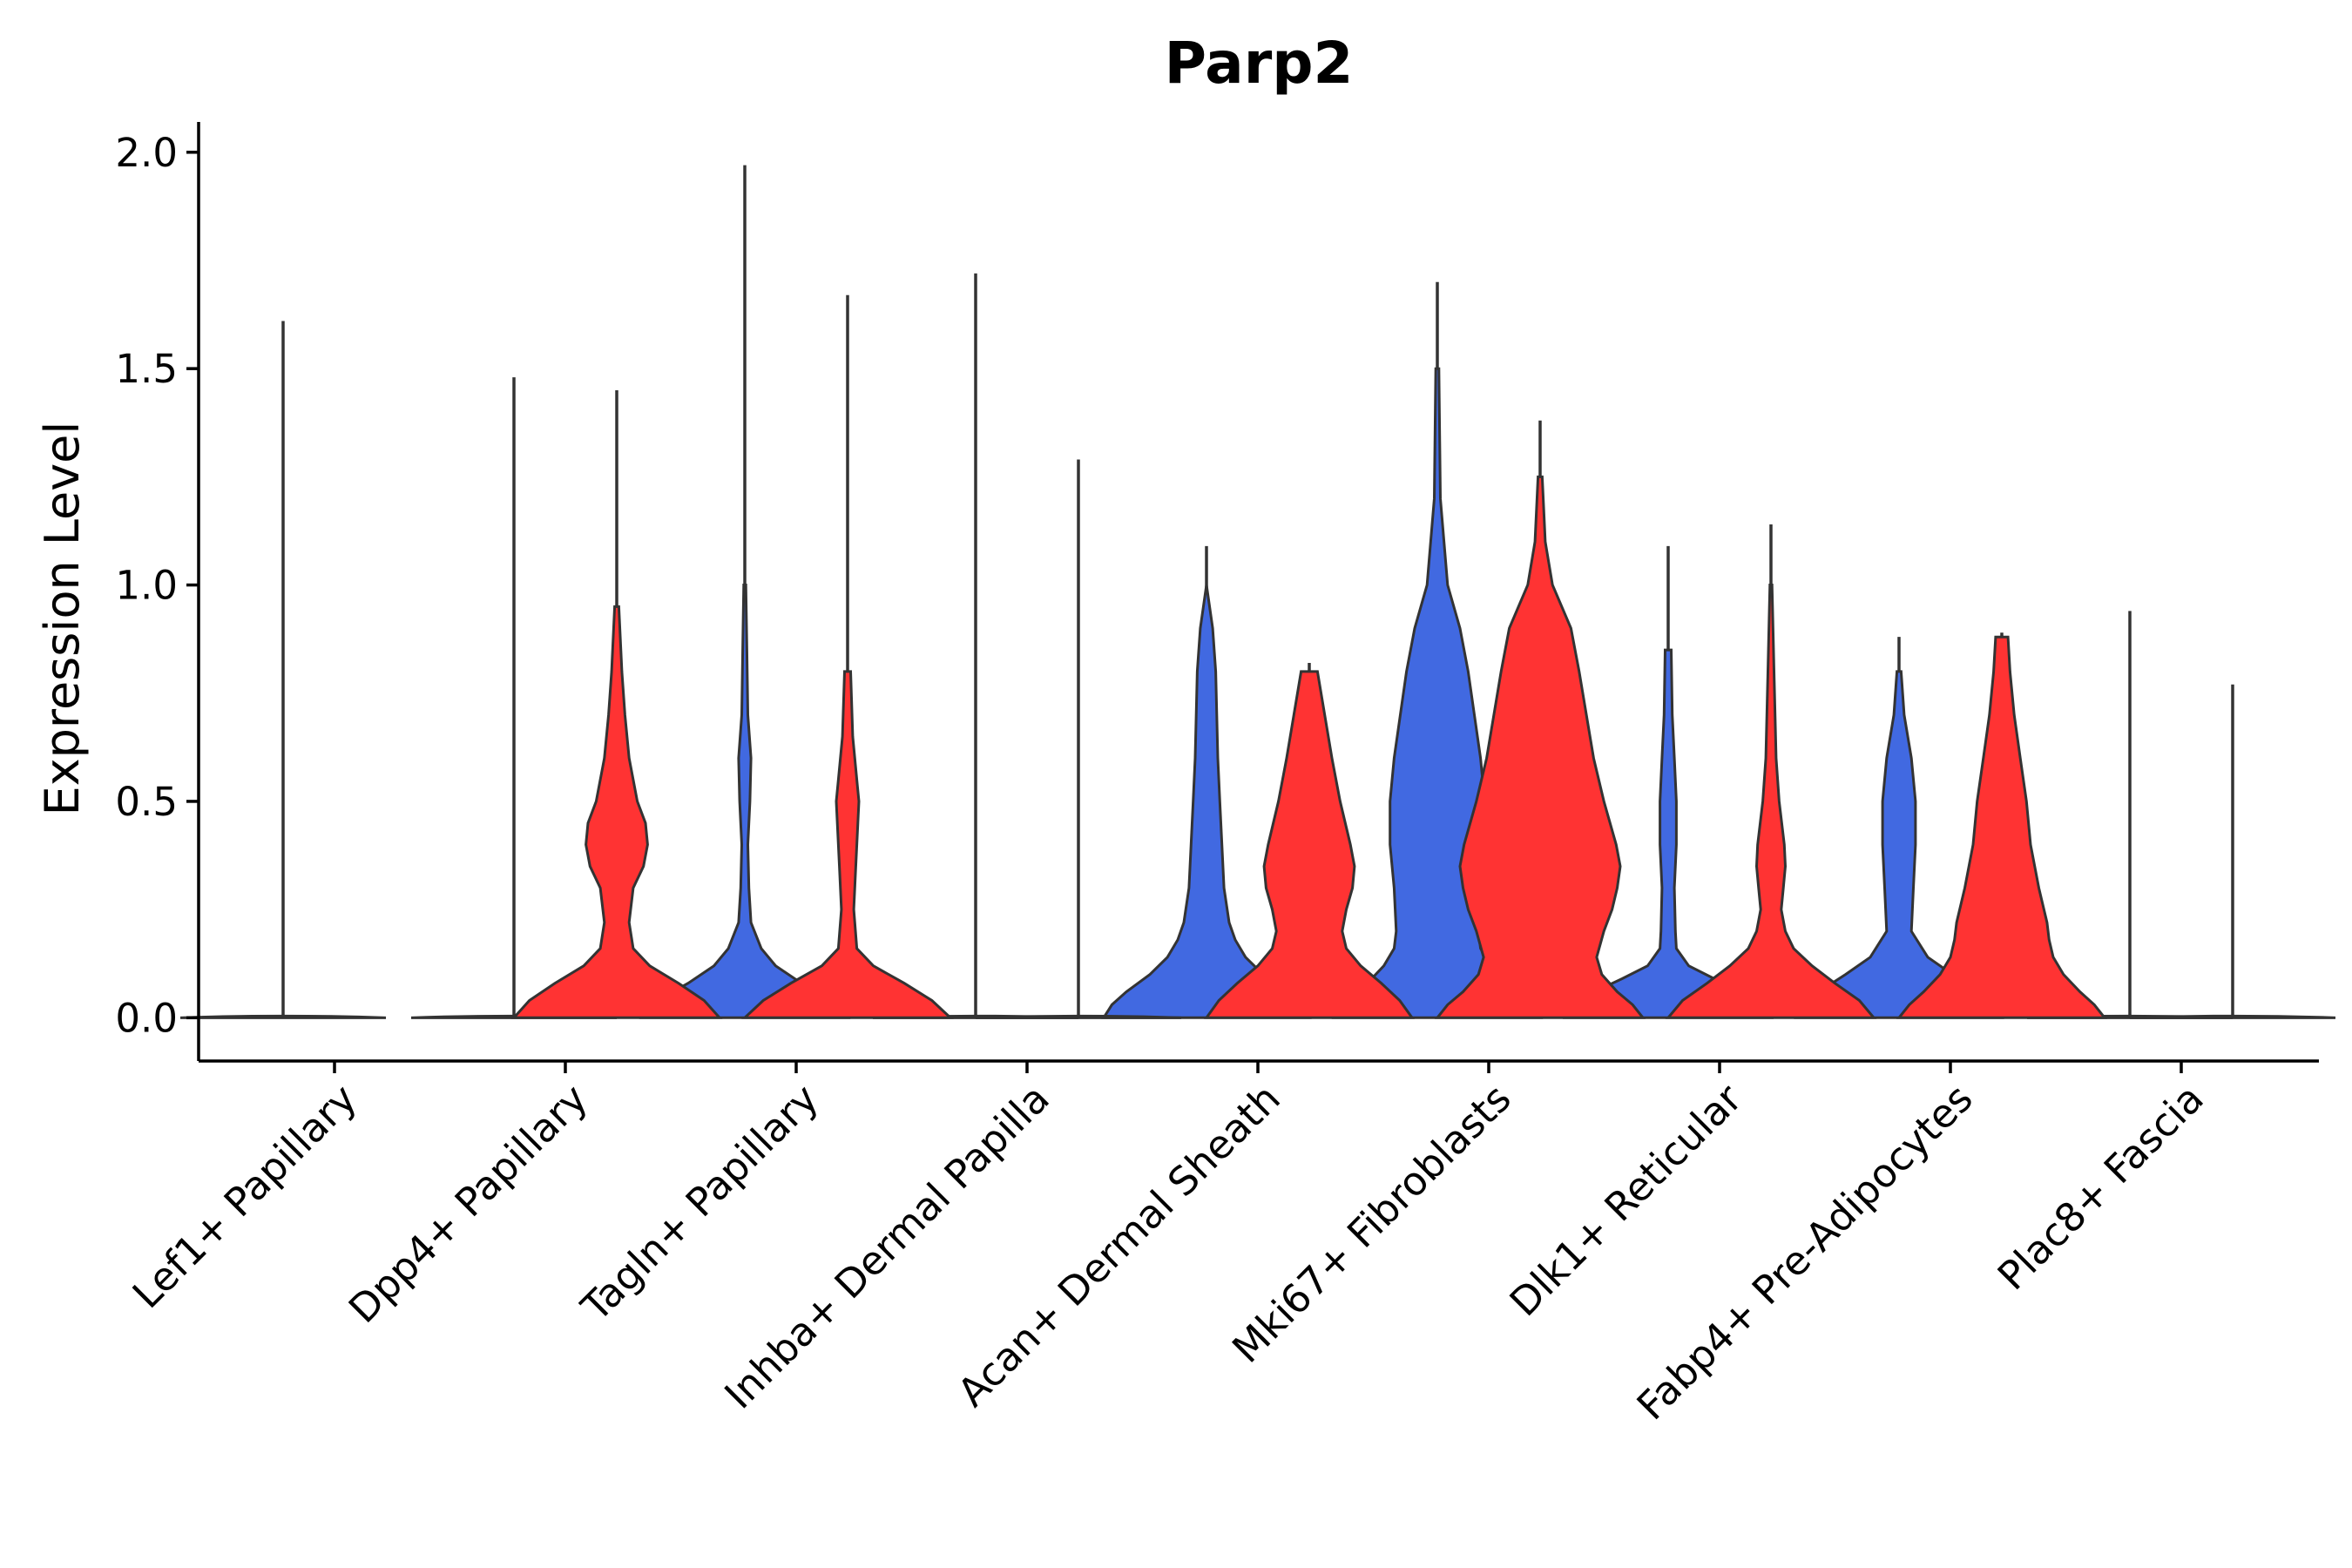 This screenshot has height=1568, width=2352. Describe the element at coordinates (245, 1196) in the screenshot. I see `x-tick-label: Lef1+ Papillary` at that location.